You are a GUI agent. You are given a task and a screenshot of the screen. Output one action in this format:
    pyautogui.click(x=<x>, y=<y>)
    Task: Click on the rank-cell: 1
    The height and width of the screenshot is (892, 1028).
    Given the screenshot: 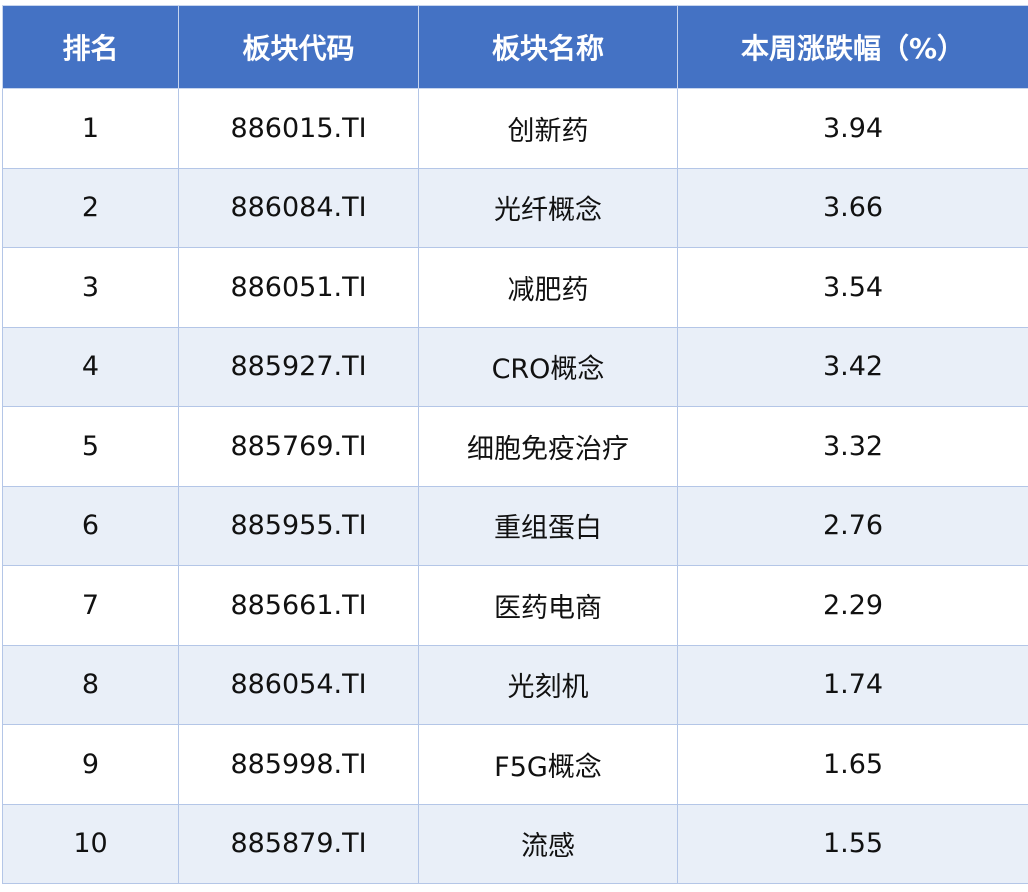 What is the action you would take?
    pyautogui.click(x=90, y=128)
    